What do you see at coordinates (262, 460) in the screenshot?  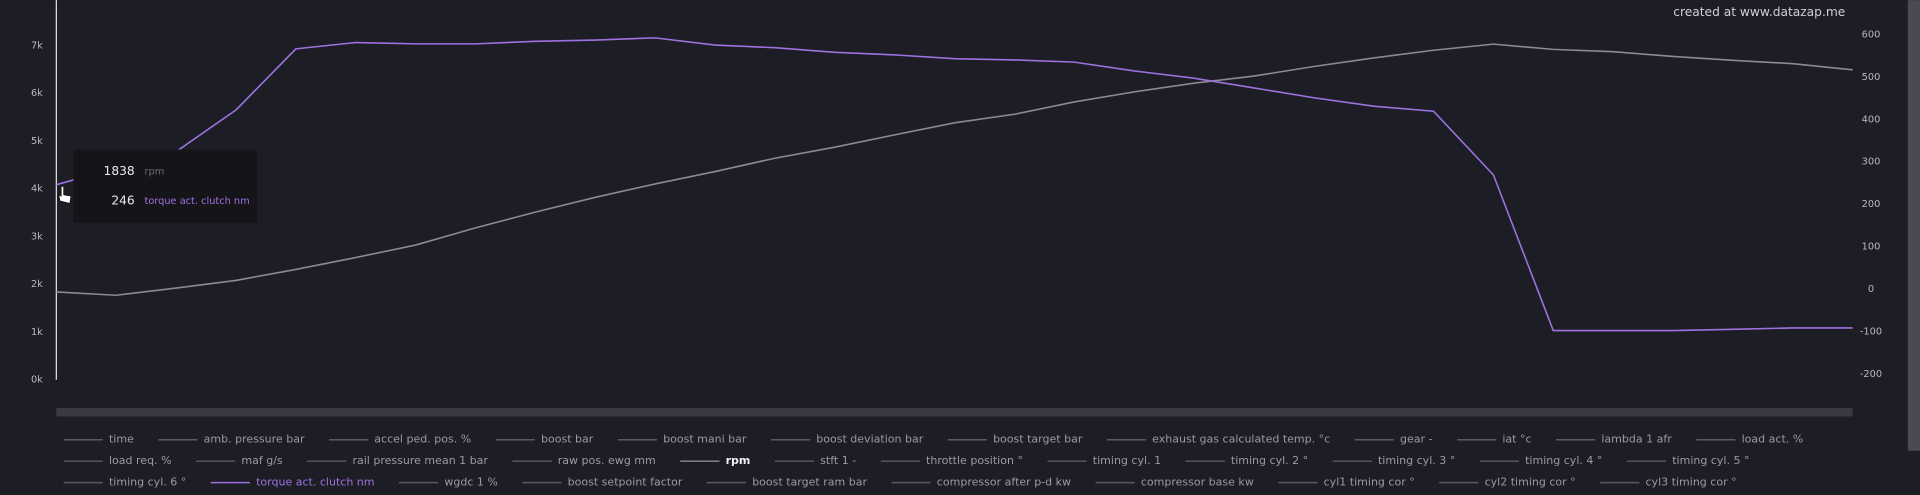 I see `legend-label: maf g/s` at bounding box center [262, 460].